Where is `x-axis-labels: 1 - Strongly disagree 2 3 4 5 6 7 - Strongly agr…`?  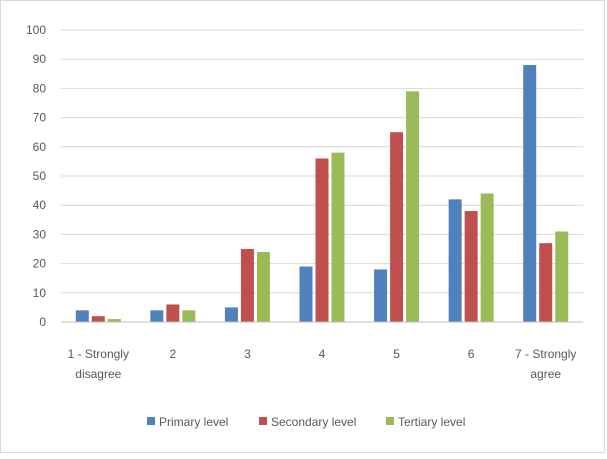
x-axis-labels: 1 - Strongly disagree 2 3 4 5 6 7 - Strongly agr… is located at coordinates (322, 364).